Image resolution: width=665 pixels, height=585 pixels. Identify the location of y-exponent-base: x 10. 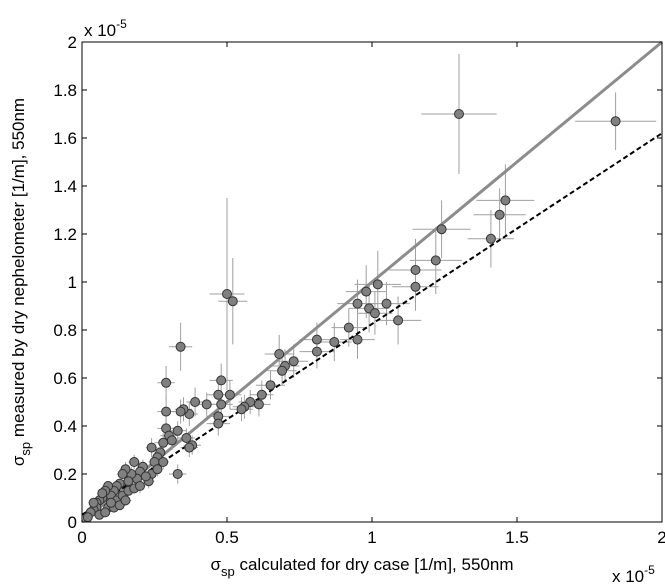
(100, 30).